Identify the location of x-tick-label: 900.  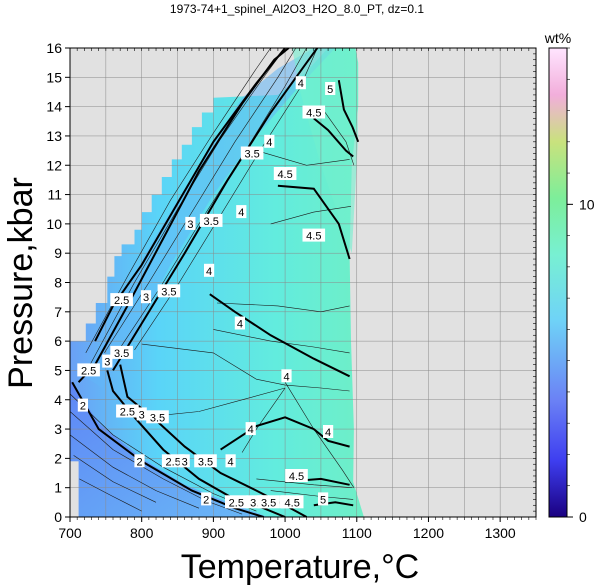
(214, 533).